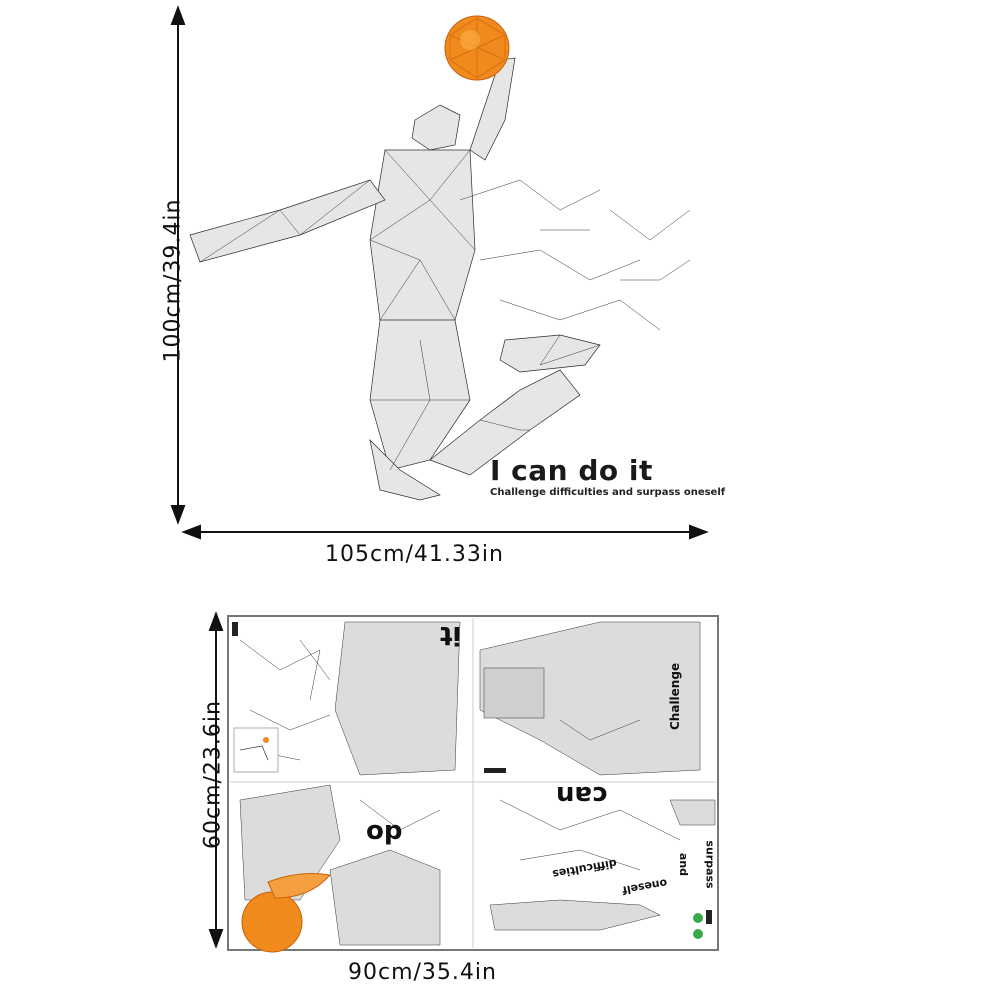  What do you see at coordinates (445, 532) in the screenshot?
I see `width-arrow` at bounding box center [445, 532].